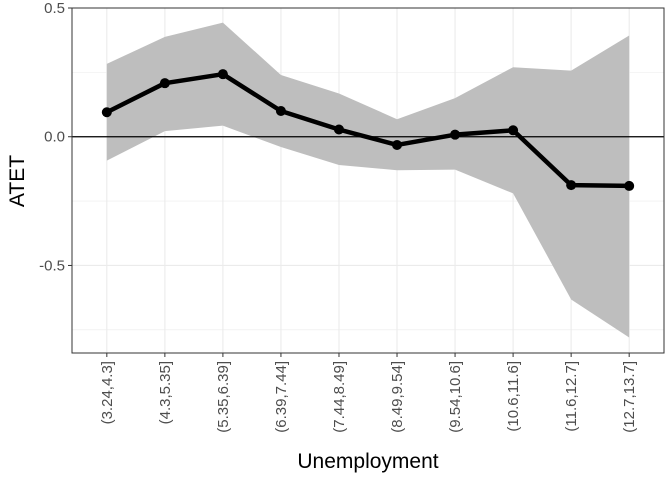 This screenshot has height=480, width=672. What do you see at coordinates (571, 396) in the screenshot?
I see `x-tick-label: (11.6,12.7]` at bounding box center [571, 396].